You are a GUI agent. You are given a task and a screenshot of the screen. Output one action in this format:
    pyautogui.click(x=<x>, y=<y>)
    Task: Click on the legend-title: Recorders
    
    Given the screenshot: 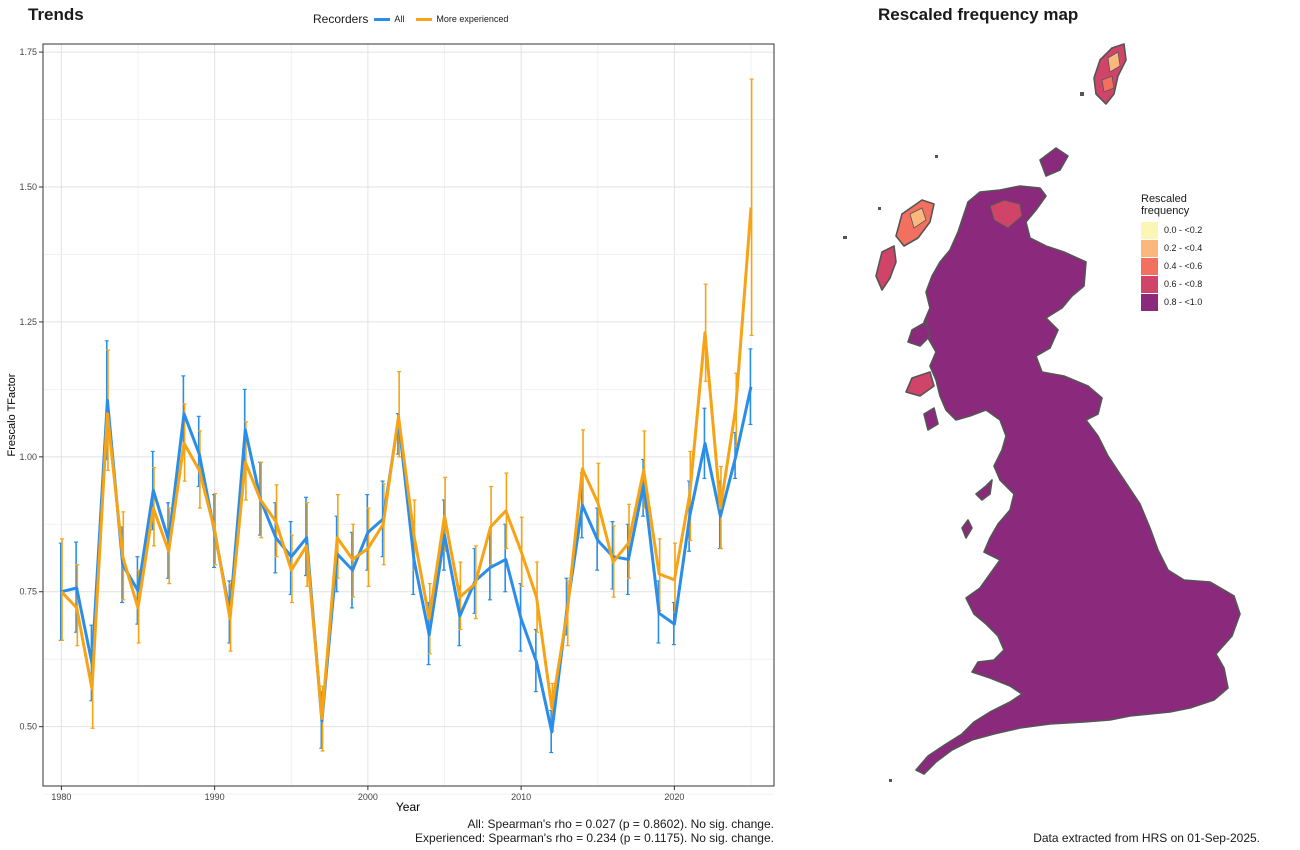 What is the action you would take?
    pyautogui.click(x=341, y=19)
    